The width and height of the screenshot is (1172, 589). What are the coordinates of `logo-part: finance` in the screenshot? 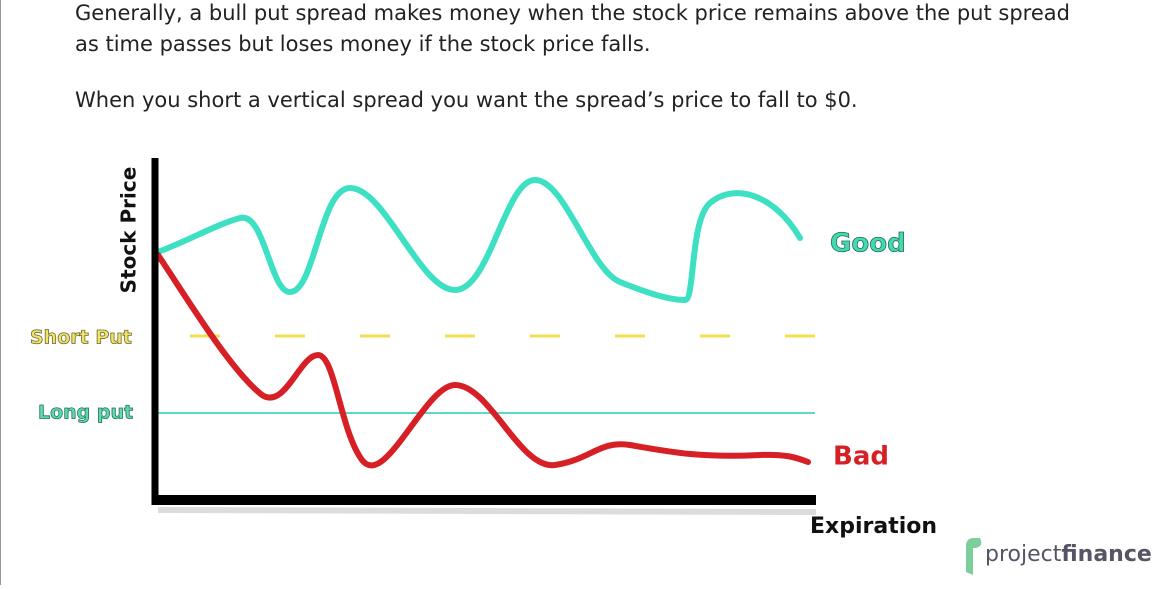 It's located at (1106, 554).